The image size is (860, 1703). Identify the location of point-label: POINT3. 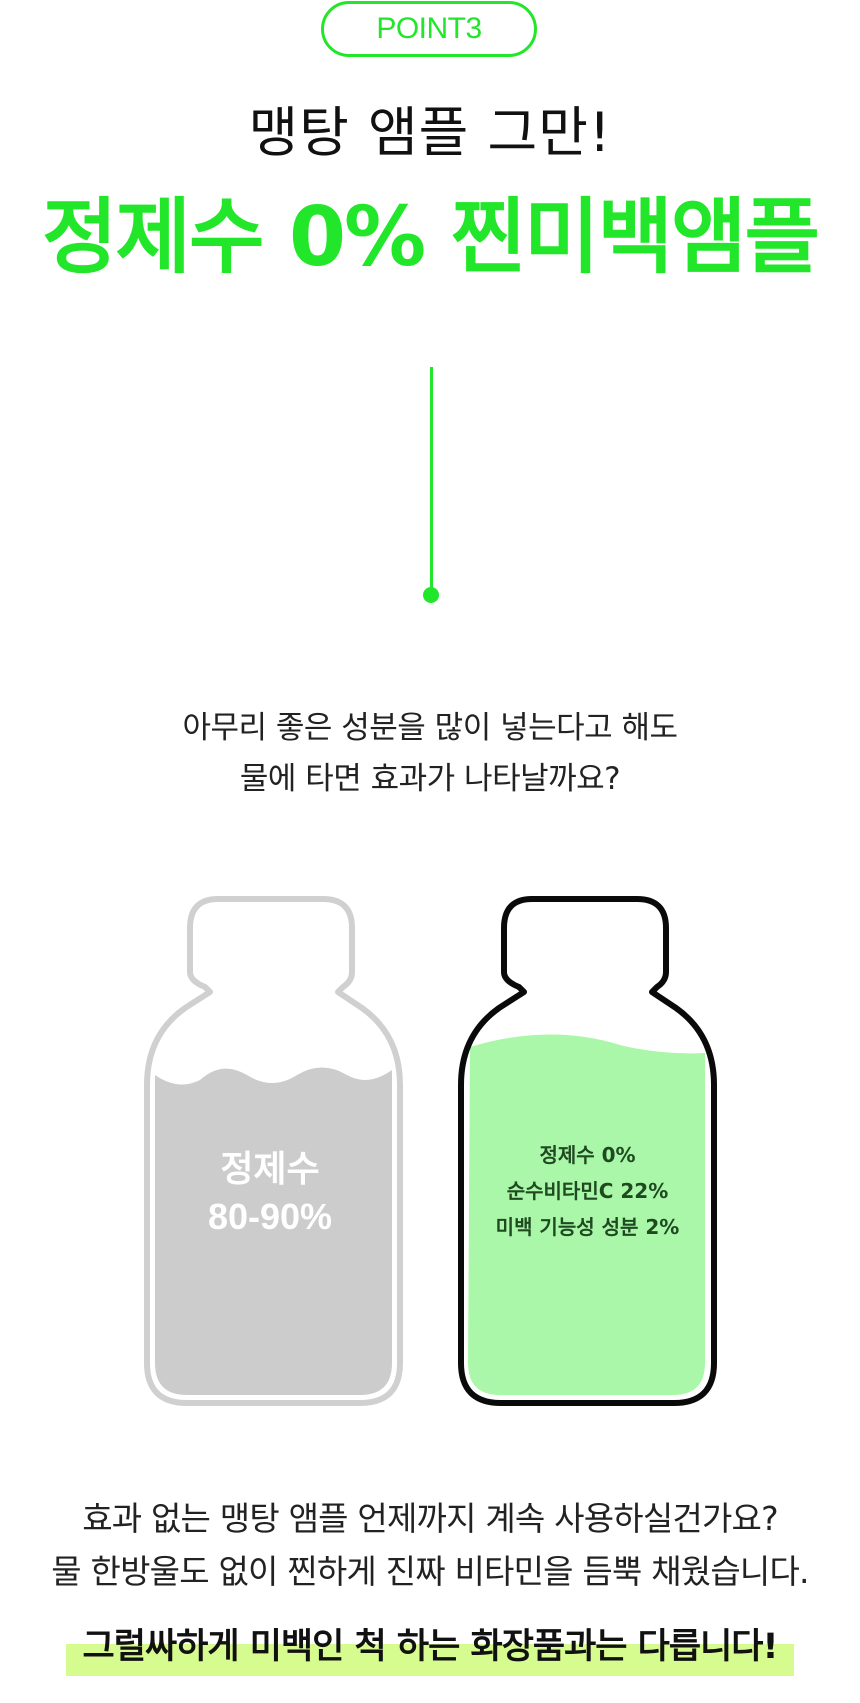
(429, 28).